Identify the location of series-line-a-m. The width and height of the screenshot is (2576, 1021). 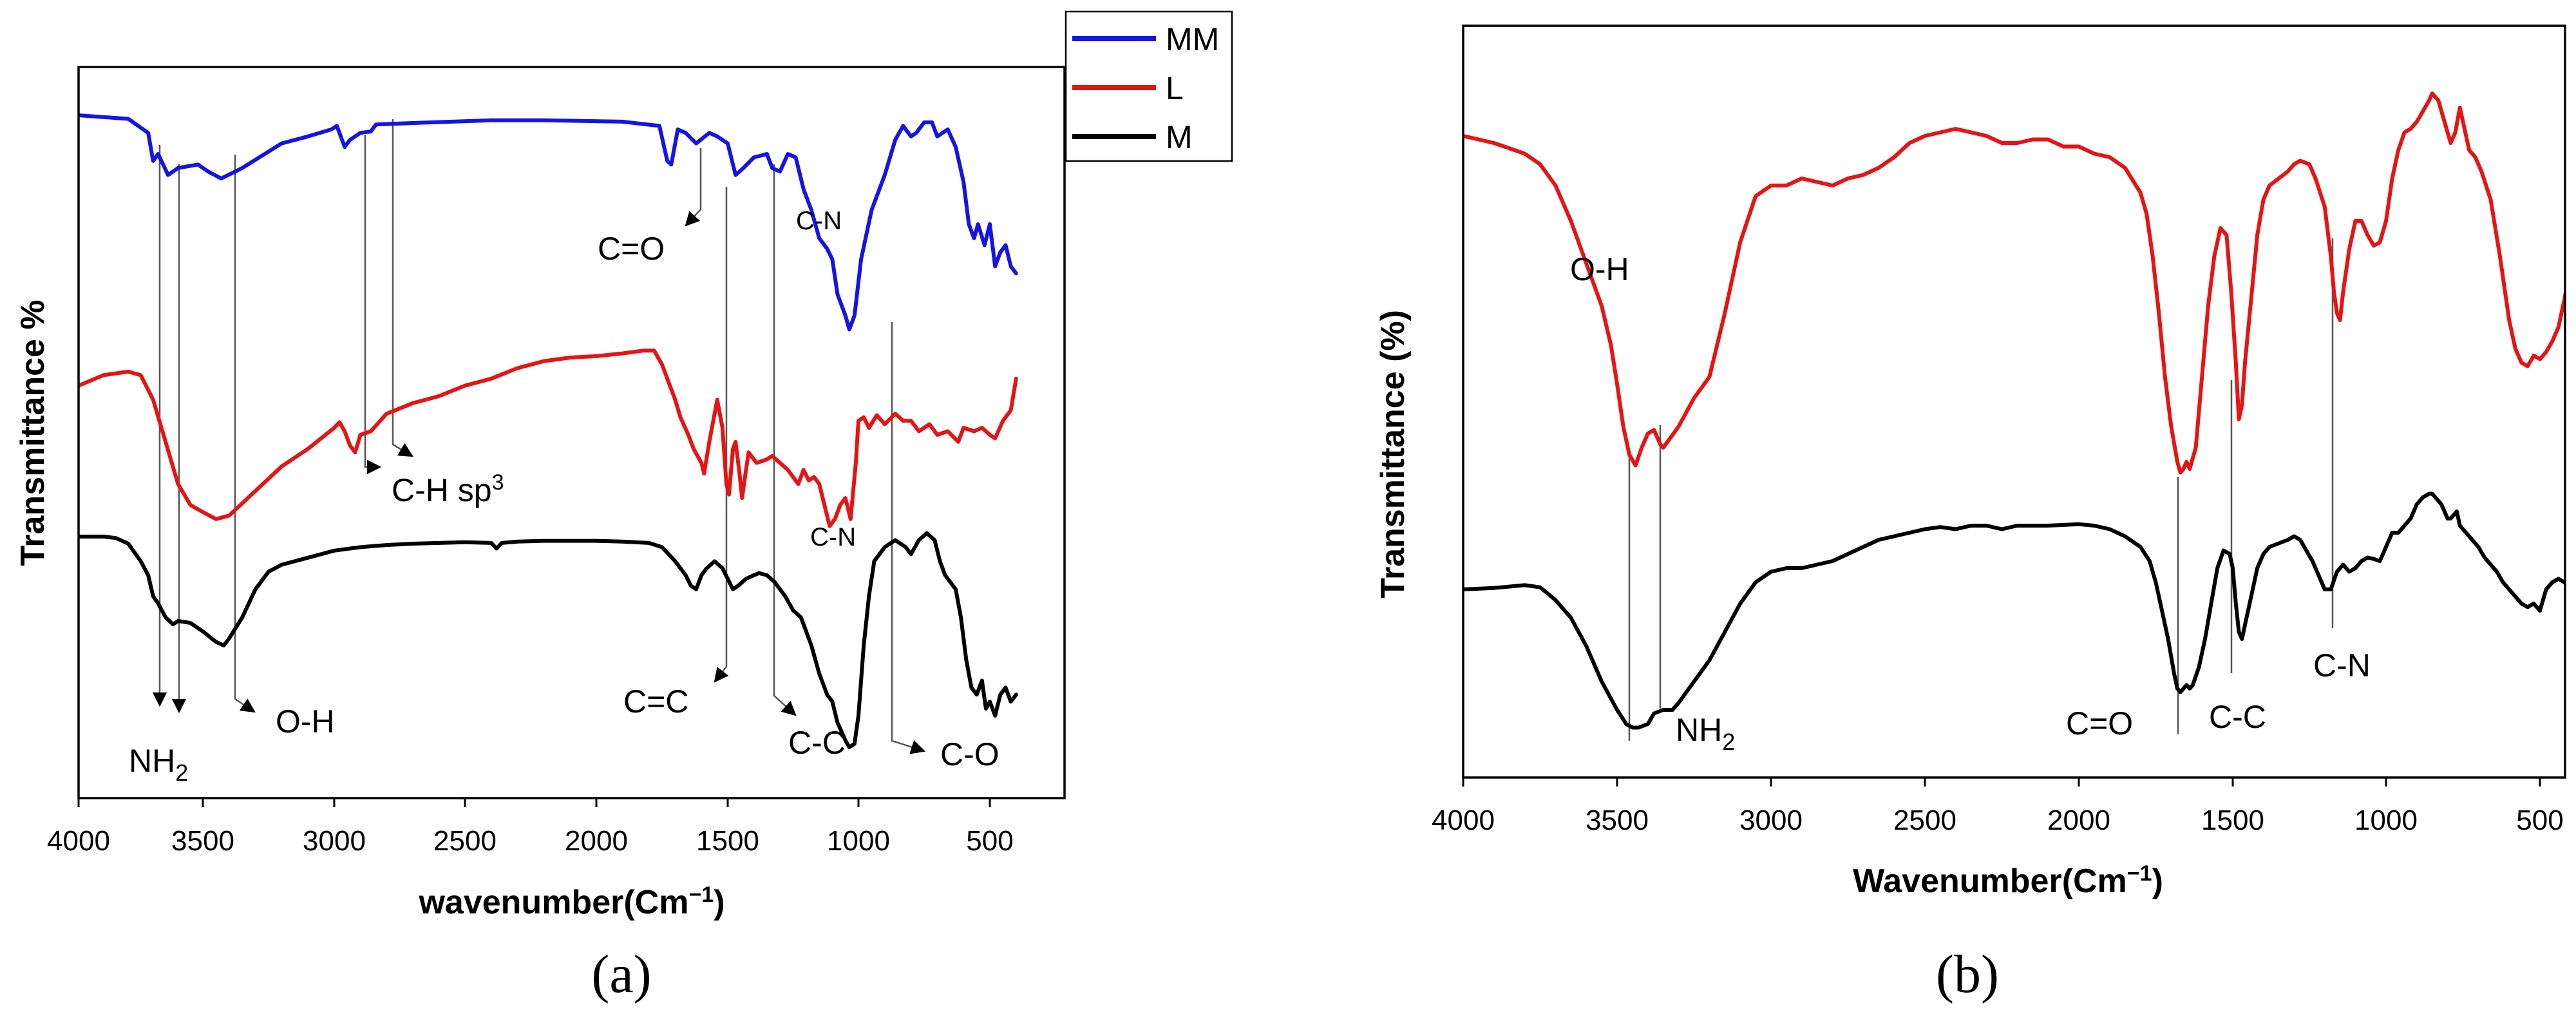
(548, 640).